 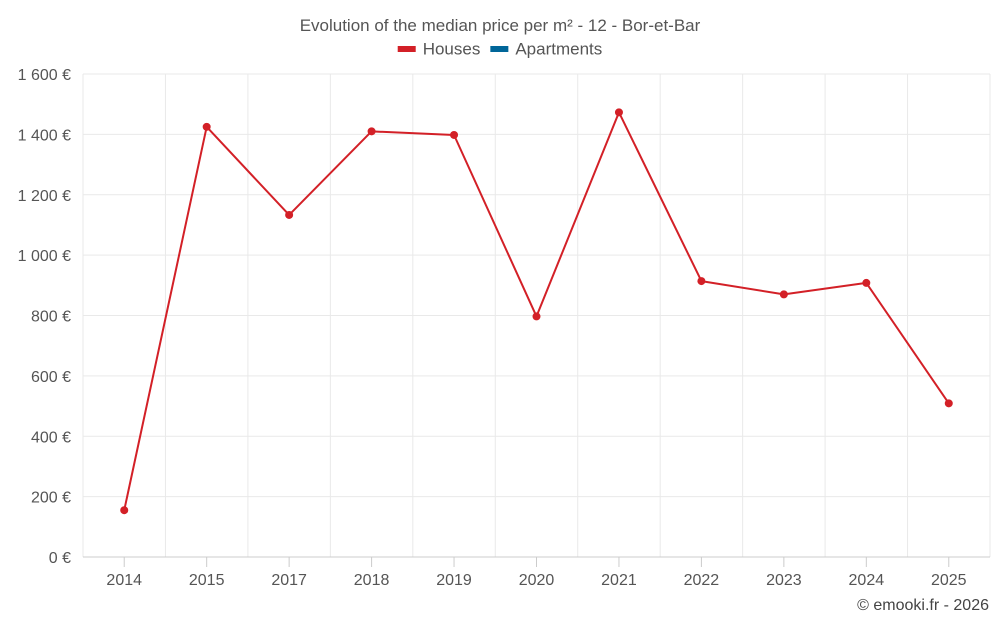 What do you see at coordinates (619, 580) in the screenshot?
I see `x-tick-label: 2021` at bounding box center [619, 580].